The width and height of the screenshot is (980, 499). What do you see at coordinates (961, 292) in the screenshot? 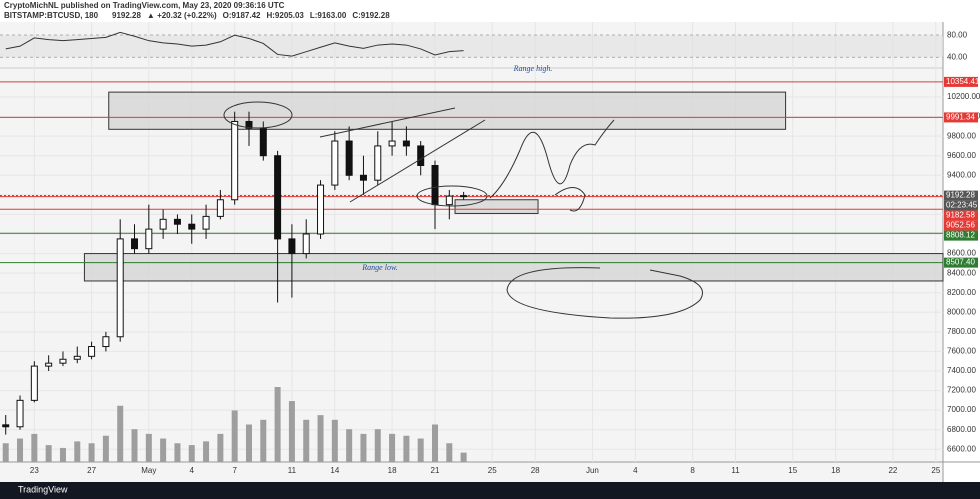
I see `y-tick-label: 8200.00` at bounding box center [961, 292].